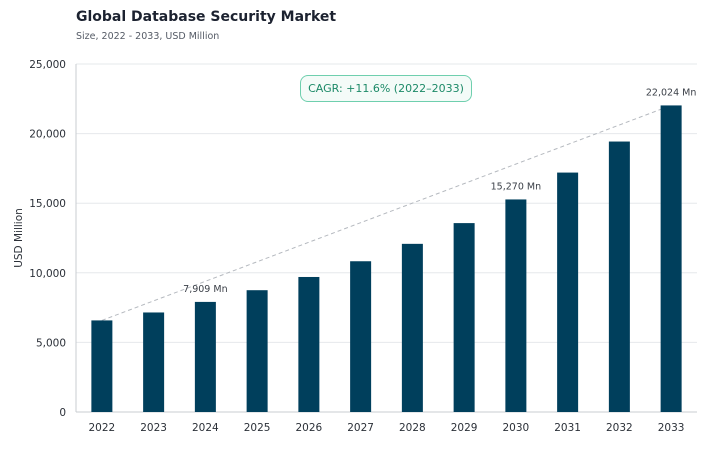 The height and width of the screenshot is (449, 719). What do you see at coordinates (412, 428) in the screenshot?
I see `x-tick-label: 2028` at bounding box center [412, 428].